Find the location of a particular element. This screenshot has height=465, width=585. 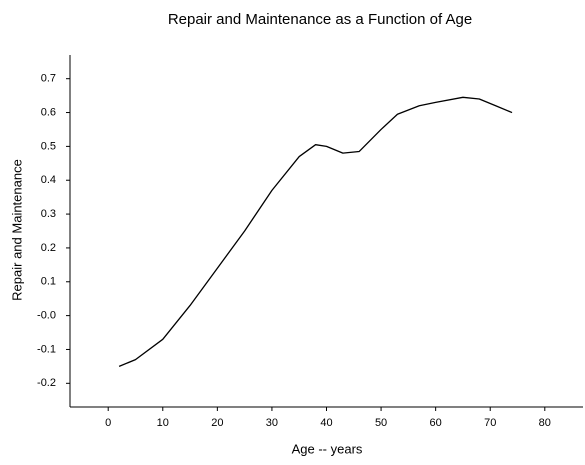

x-tick-label: 40 is located at coordinates (326, 423).